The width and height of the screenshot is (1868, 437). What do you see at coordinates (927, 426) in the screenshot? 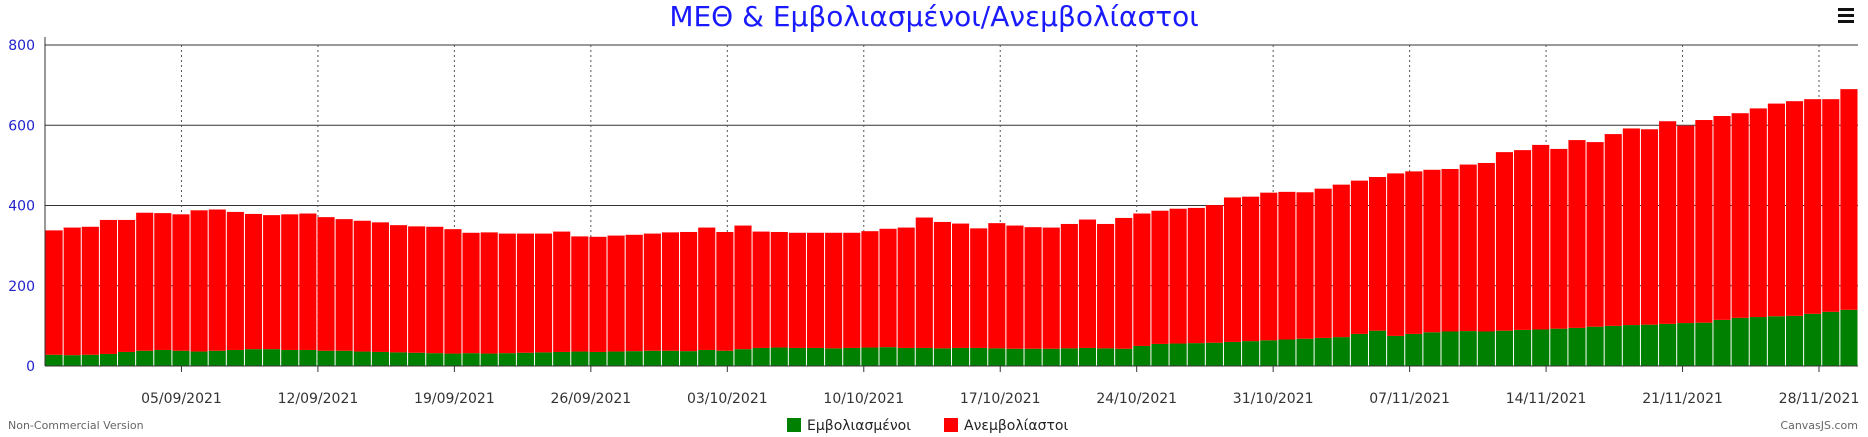
I see `legend: Εμβολιασμένοι Ανεμβολίαστοι` at bounding box center [927, 426].